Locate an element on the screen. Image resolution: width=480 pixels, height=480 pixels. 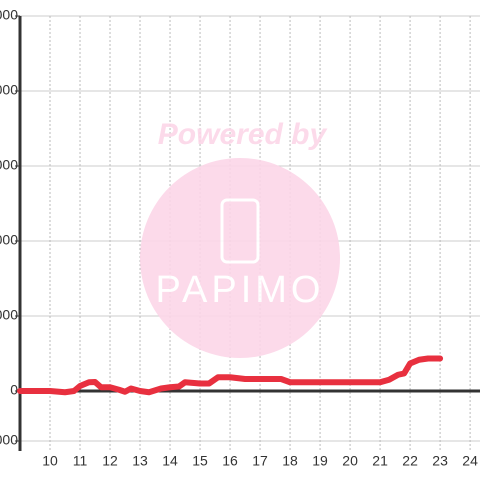
y-tick-label: 60,000 is located at coordinates (9, 240).